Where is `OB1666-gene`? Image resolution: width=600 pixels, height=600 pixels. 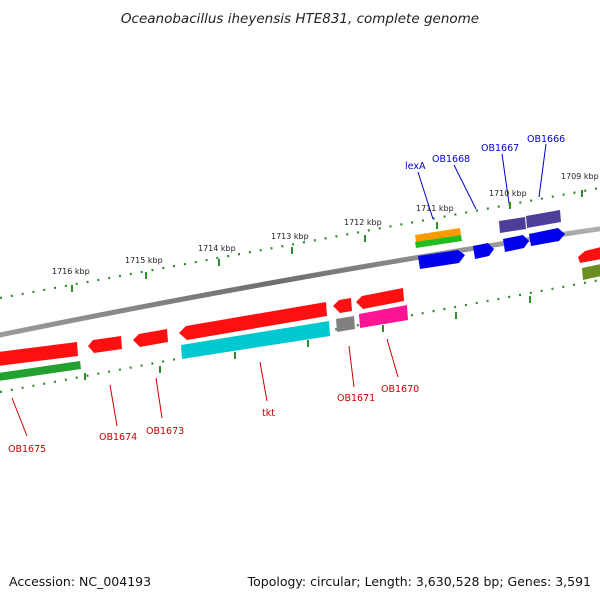 OB1666-gene is located at coordinates (547, 237).